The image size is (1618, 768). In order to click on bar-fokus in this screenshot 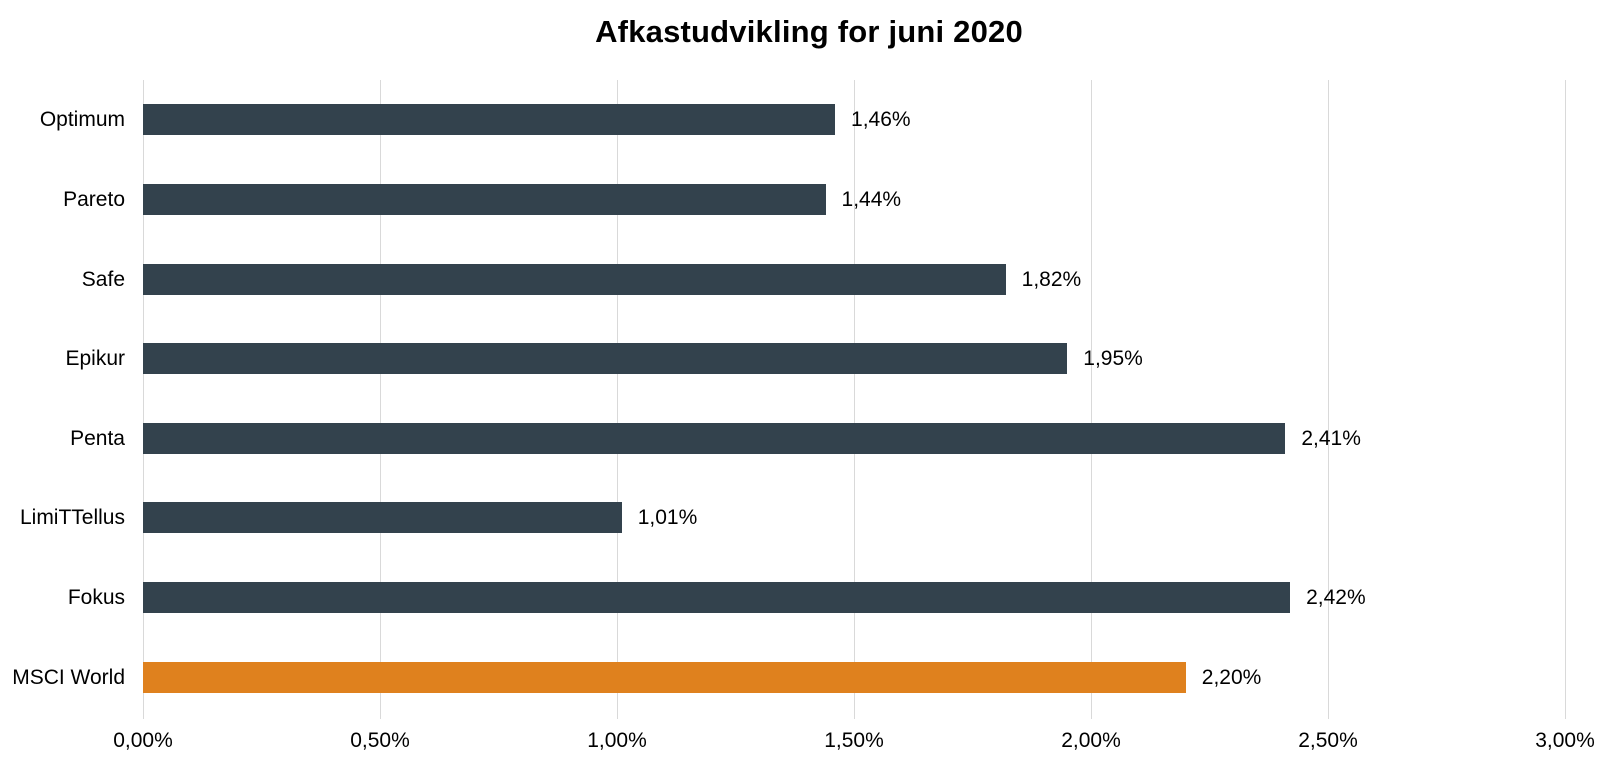, I will do `click(717, 597)`.